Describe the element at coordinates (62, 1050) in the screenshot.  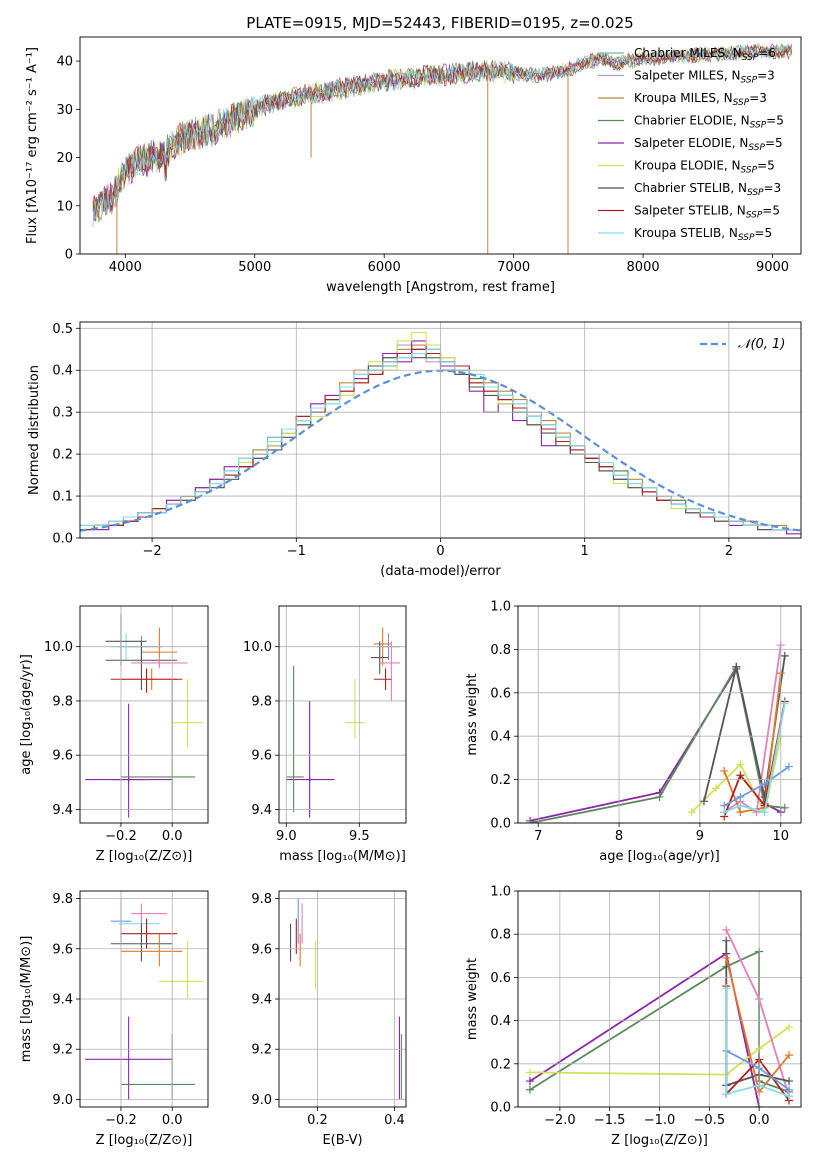
I see `y-tick-label: 9.2` at that location.